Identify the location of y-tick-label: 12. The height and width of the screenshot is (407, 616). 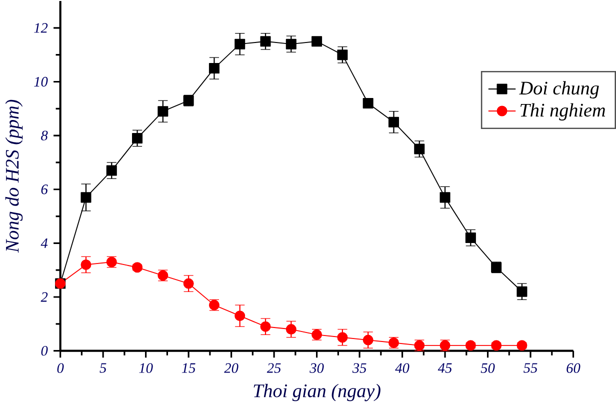
(41, 28).